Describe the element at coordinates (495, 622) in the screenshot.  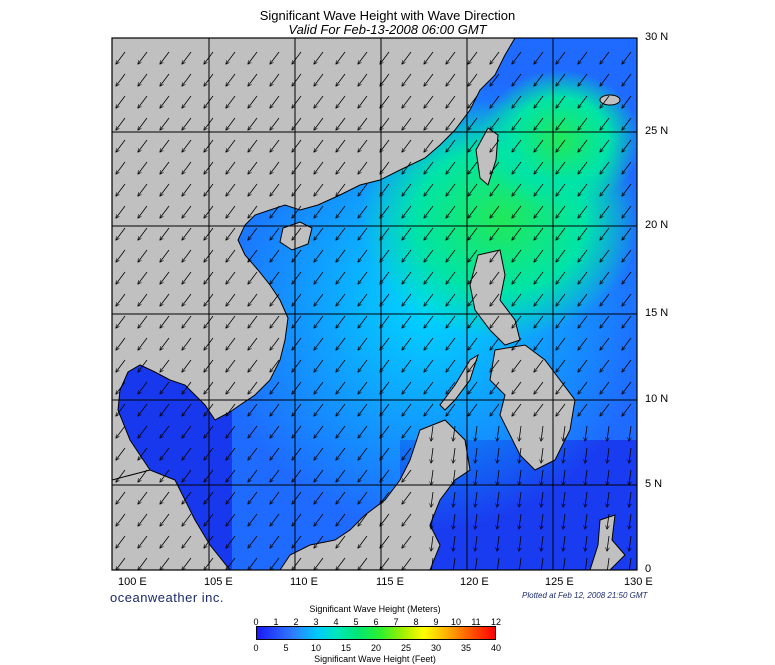
I see `colorbar-meter-tick: 12` at that location.